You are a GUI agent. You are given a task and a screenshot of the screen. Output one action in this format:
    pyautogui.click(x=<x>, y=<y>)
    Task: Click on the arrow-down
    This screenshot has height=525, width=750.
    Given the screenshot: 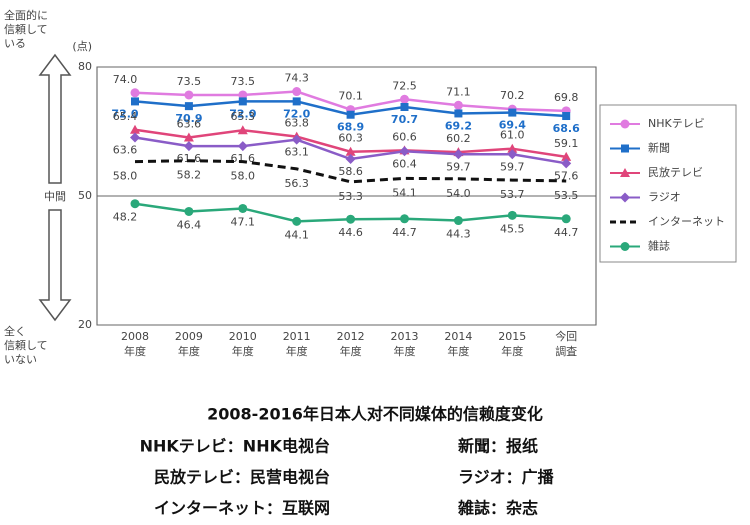 What is the action you would take?
    pyautogui.click(x=55, y=265)
    